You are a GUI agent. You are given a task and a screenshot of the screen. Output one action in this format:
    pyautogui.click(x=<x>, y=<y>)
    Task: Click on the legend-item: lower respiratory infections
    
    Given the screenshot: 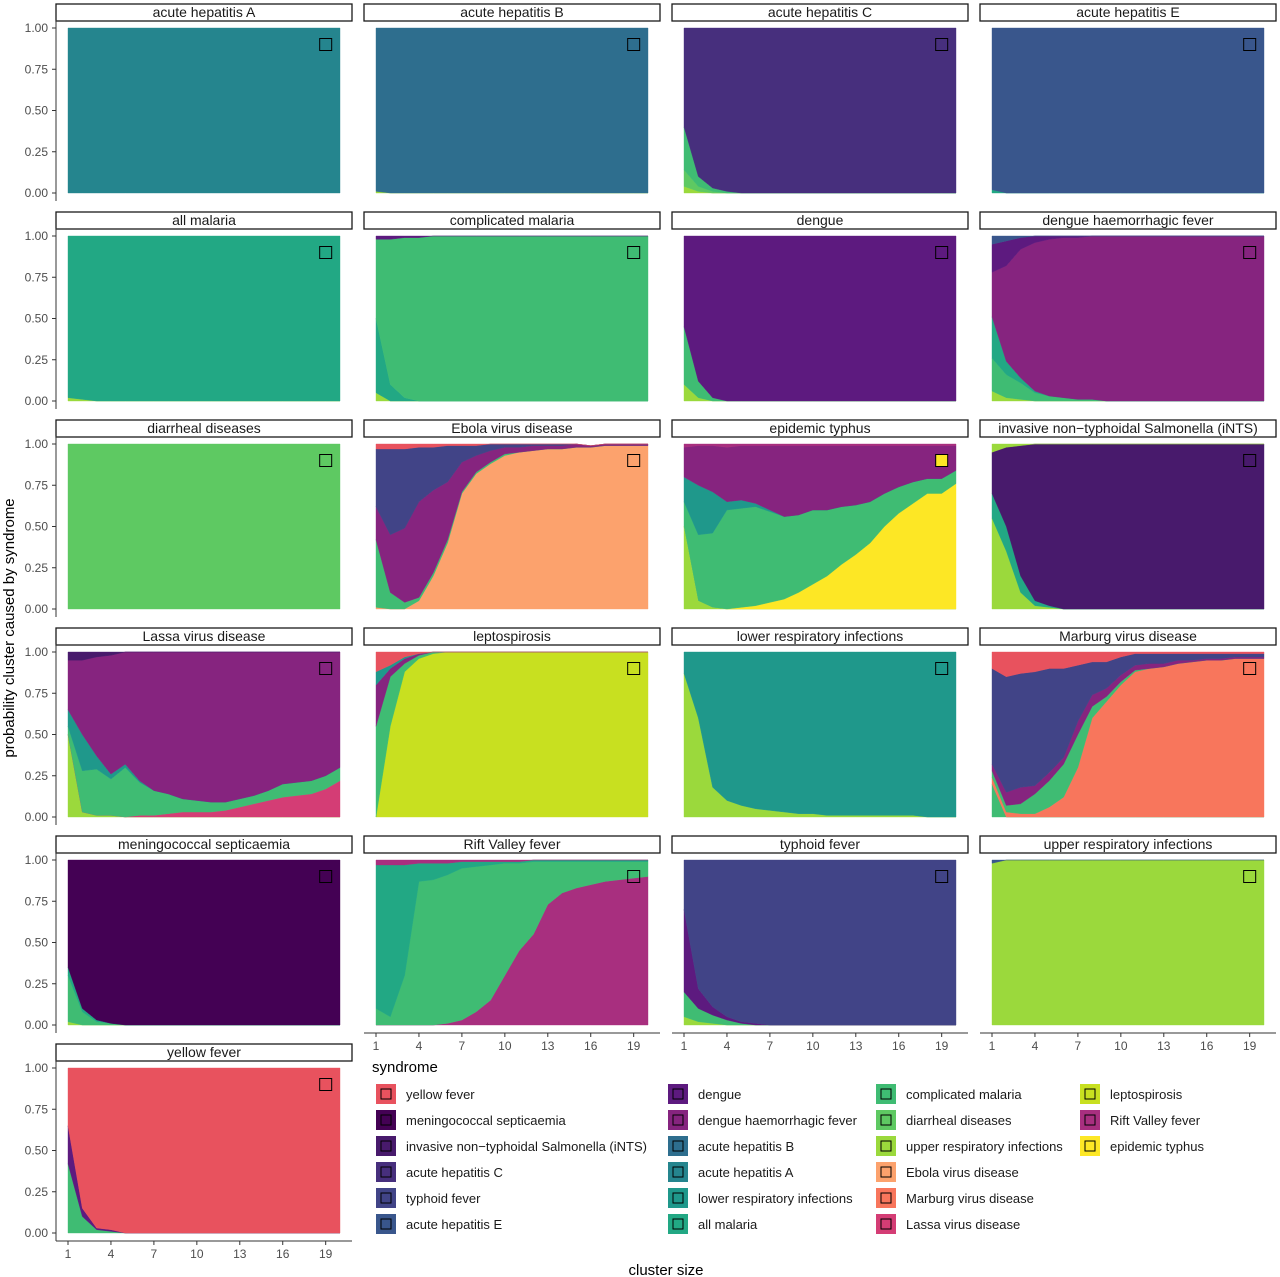 What is the action you would take?
    pyautogui.click(x=760, y=1198)
    